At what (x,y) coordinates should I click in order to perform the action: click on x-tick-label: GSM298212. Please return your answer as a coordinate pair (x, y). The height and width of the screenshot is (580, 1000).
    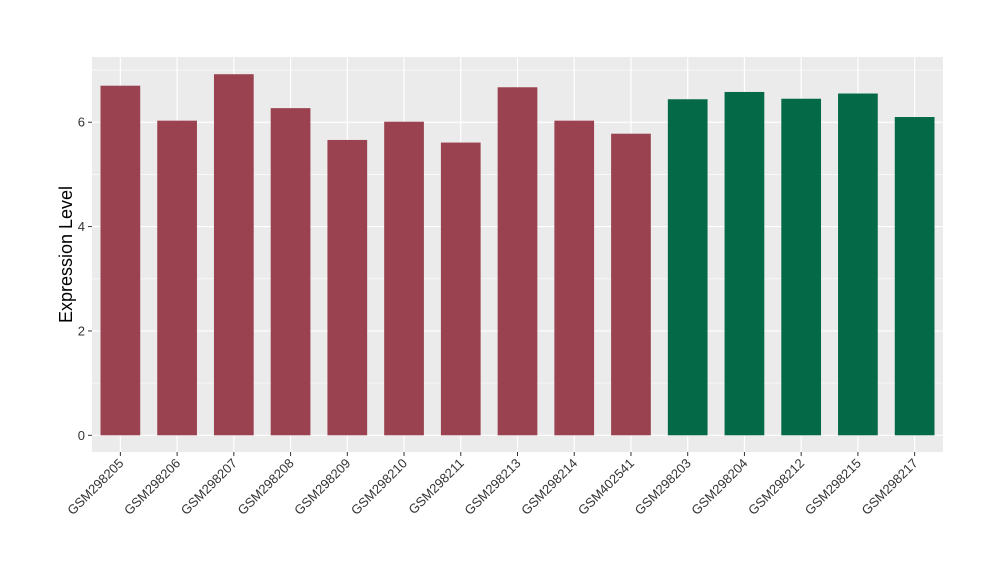
    Looking at the image, I should click on (776, 487).